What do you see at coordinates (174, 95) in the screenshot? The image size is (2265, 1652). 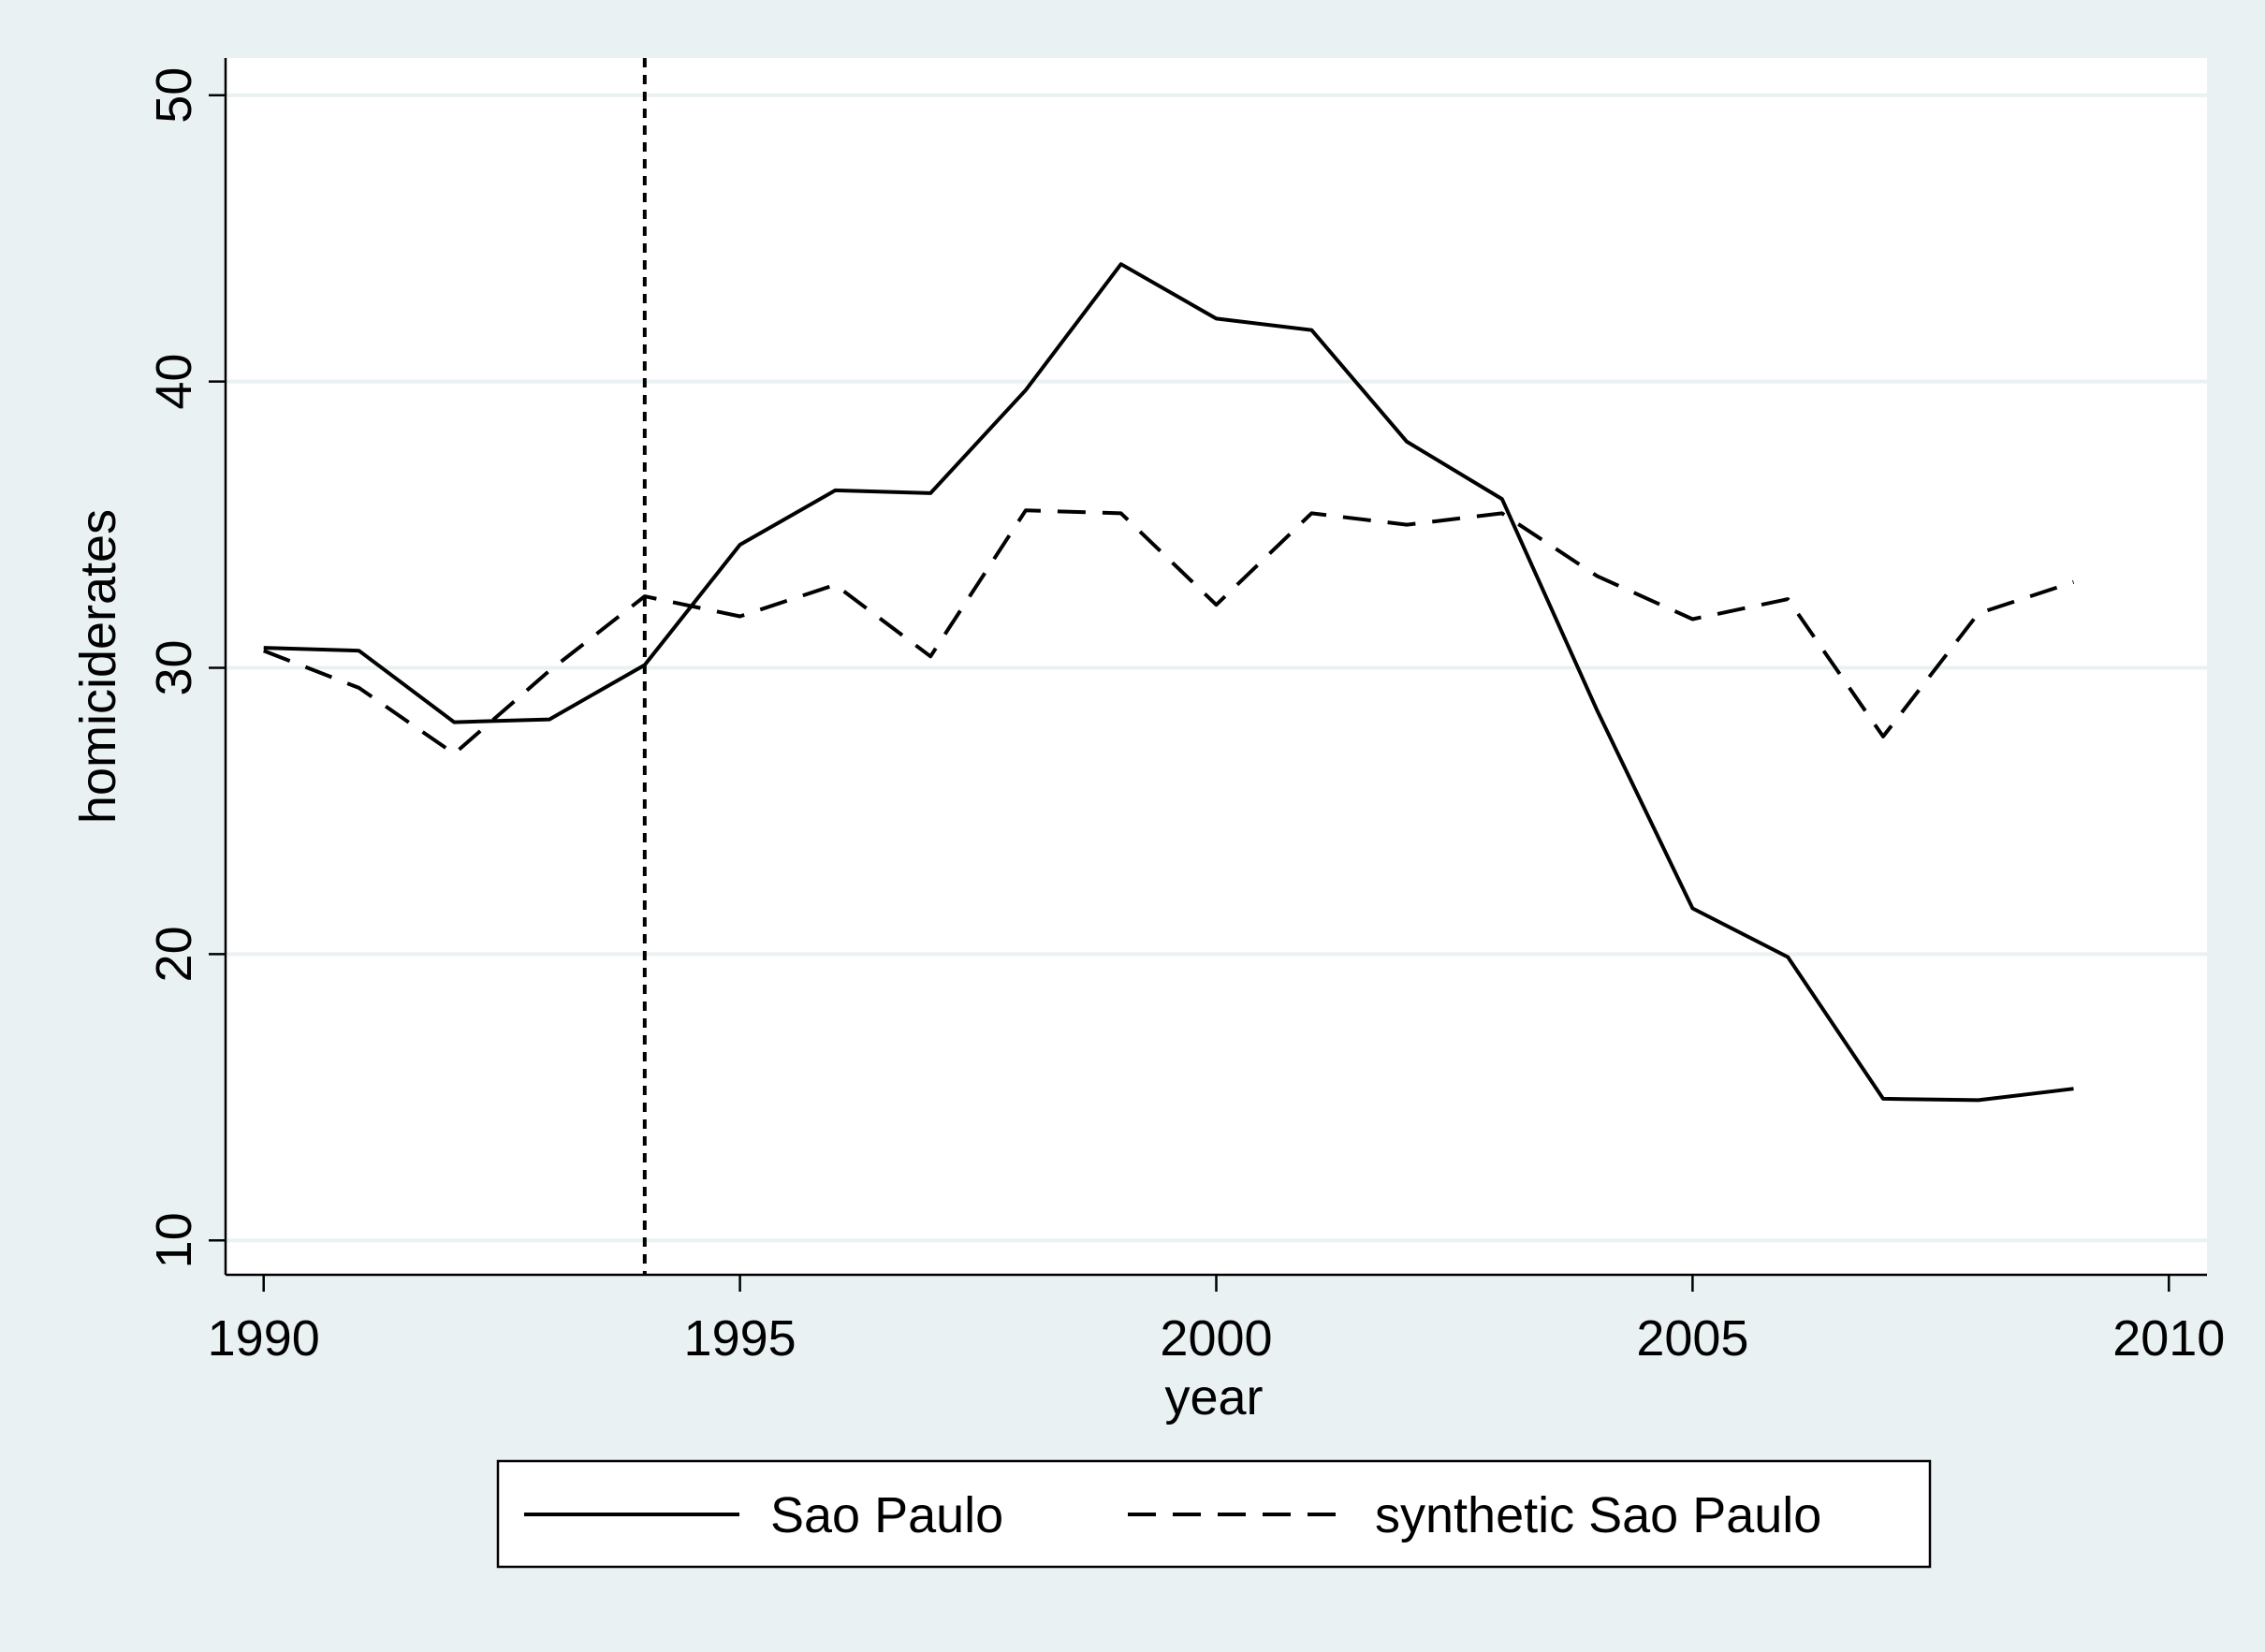 I see `y-tick-label-50: 50` at bounding box center [174, 95].